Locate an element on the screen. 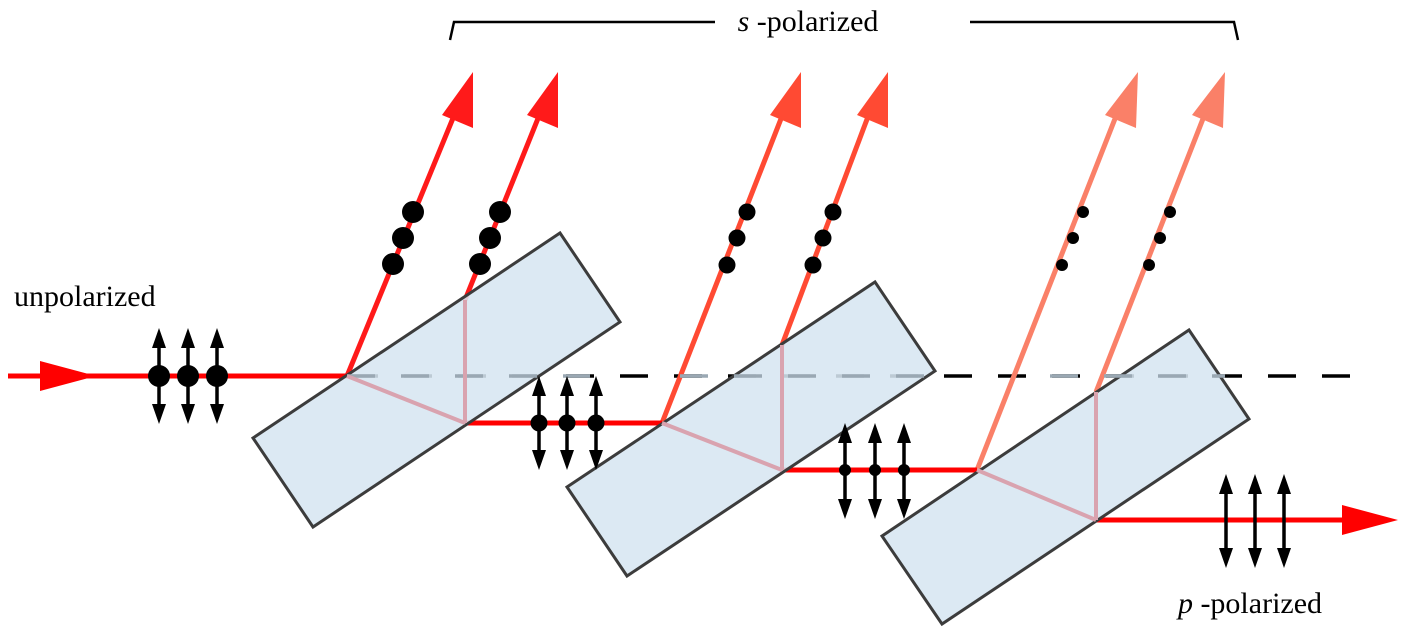  reflected-beam-3b is located at coordinates (1152, 249).